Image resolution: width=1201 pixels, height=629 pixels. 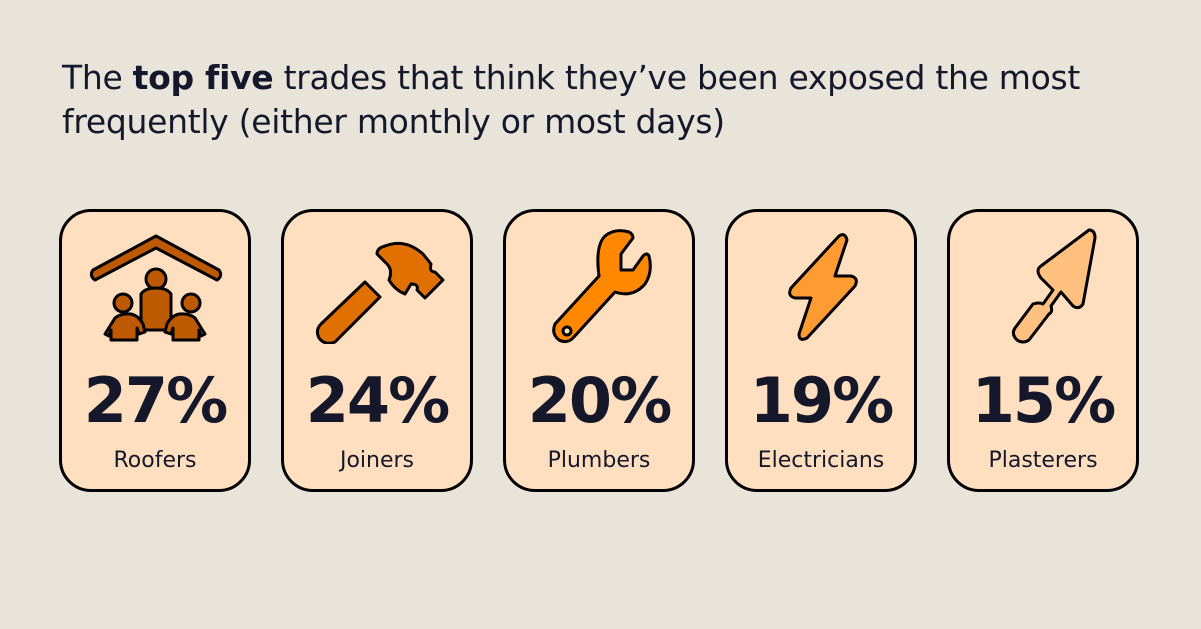 What do you see at coordinates (377, 350) in the screenshot?
I see `card-joiners: 24% Joiners` at bounding box center [377, 350].